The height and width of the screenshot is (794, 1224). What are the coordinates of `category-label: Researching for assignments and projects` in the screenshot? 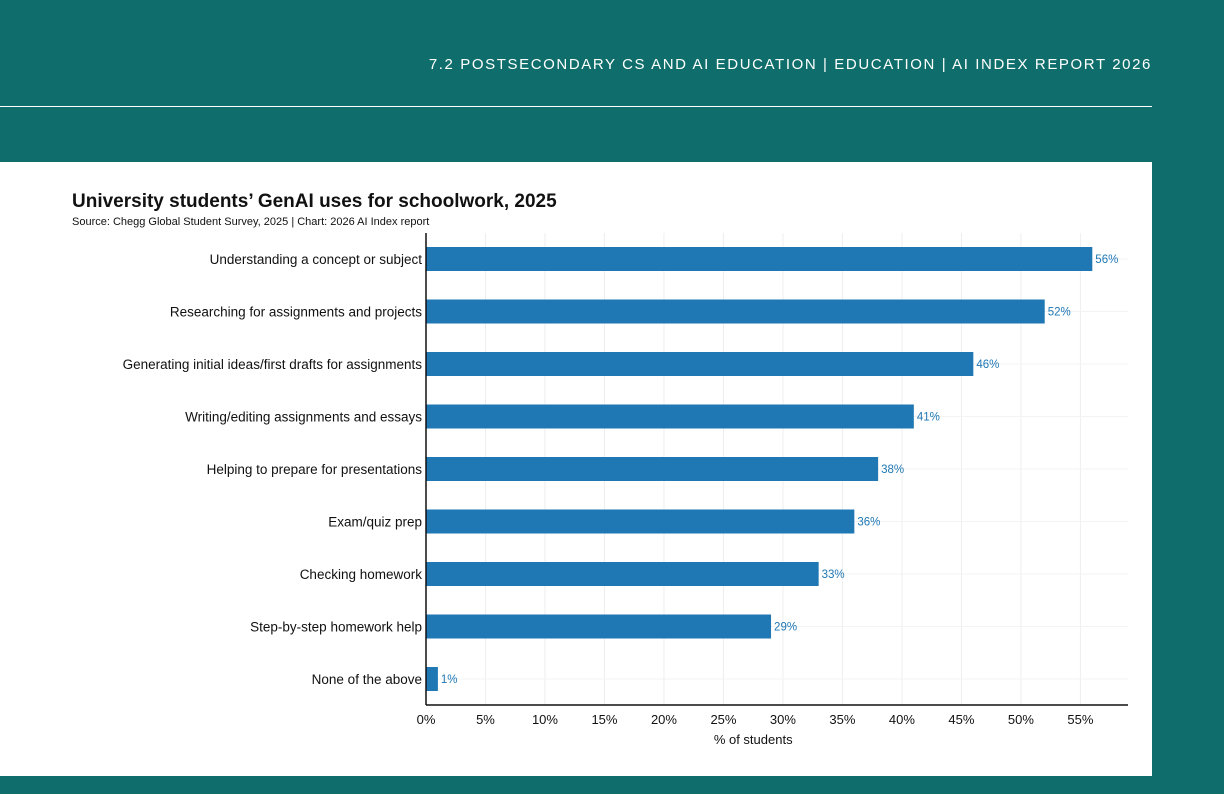 It's located at (296, 312).